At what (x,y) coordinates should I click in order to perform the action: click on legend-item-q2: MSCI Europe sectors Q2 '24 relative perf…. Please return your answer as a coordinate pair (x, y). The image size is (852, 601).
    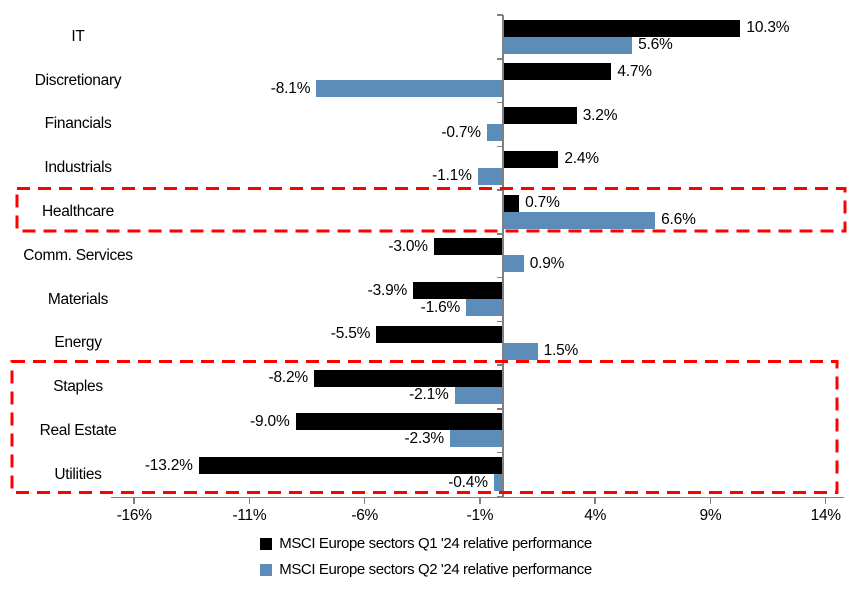
    Looking at the image, I should click on (426, 569).